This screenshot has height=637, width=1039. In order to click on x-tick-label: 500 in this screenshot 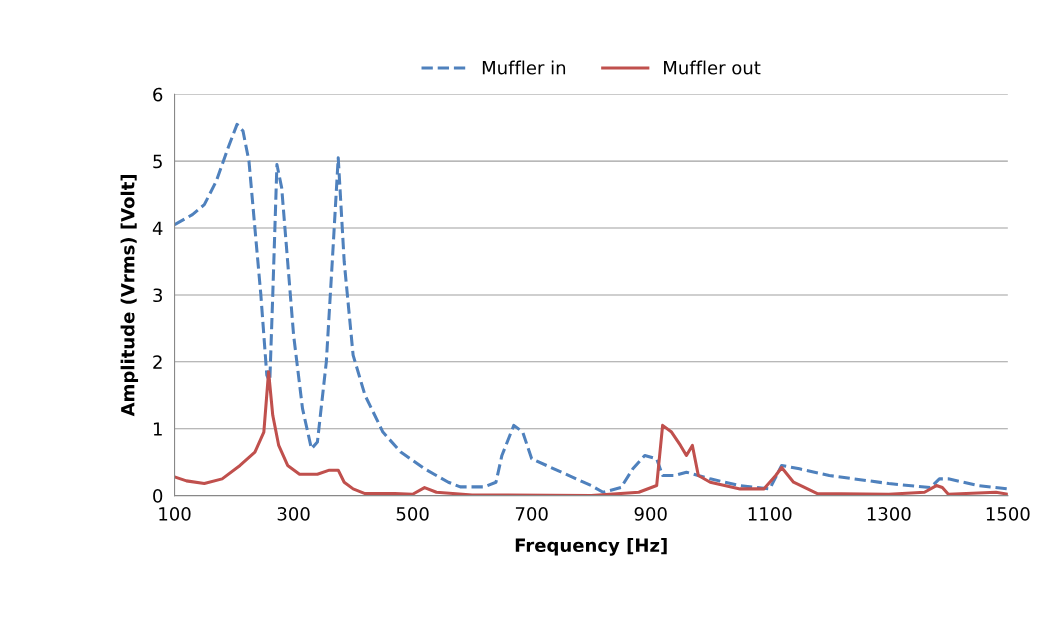, I will do `click(412, 514)`.